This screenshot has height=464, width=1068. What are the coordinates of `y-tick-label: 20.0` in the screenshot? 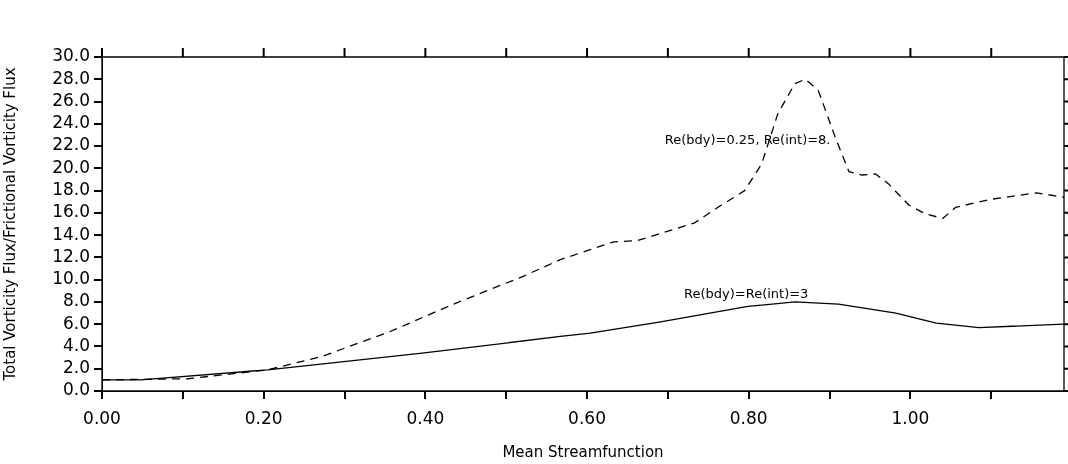 It's located at (71, 166).